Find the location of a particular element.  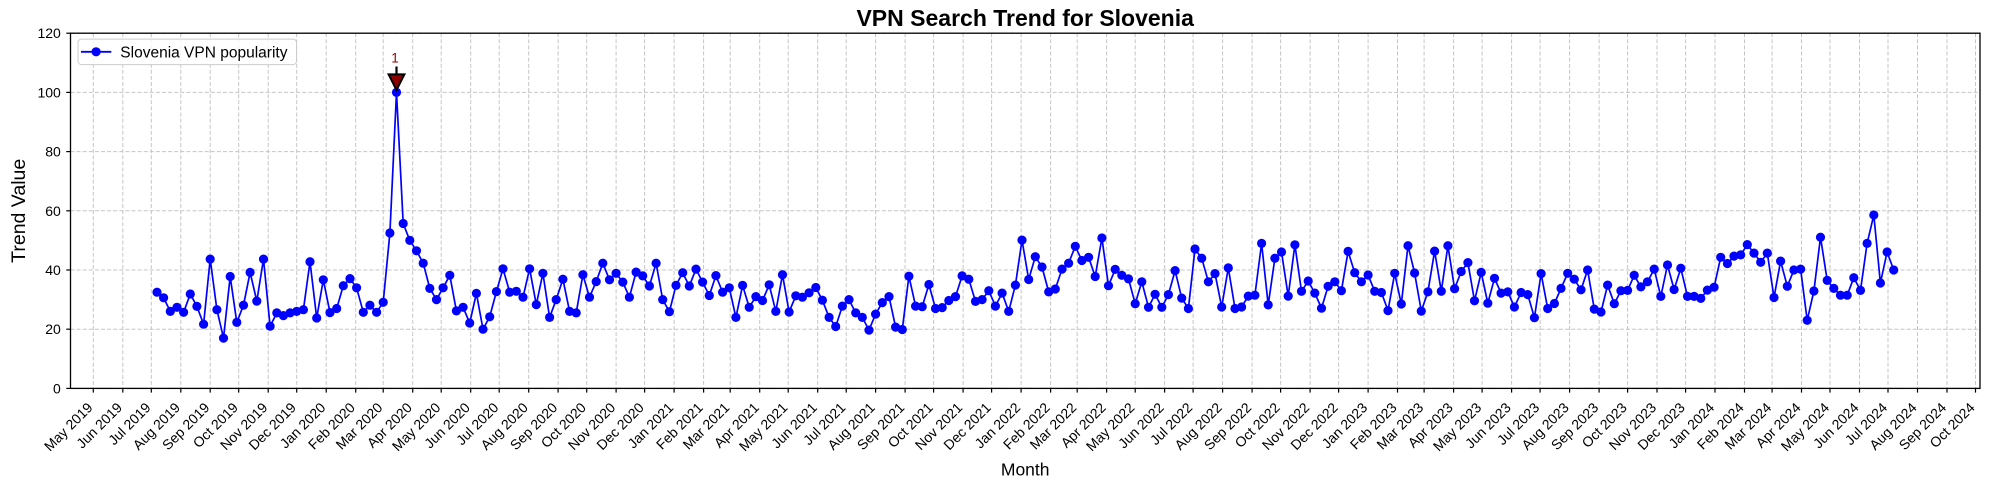

svg-text: Slovenia VPN popularity is located at coordinates (203, 52).